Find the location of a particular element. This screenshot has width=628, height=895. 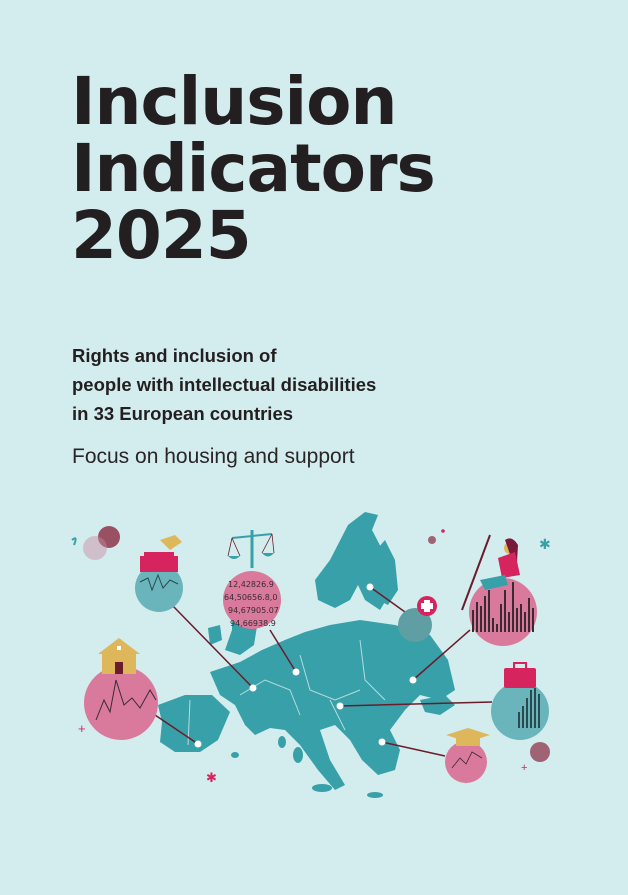

title-line-1: Inclusion is located at coordinates (234, 101).